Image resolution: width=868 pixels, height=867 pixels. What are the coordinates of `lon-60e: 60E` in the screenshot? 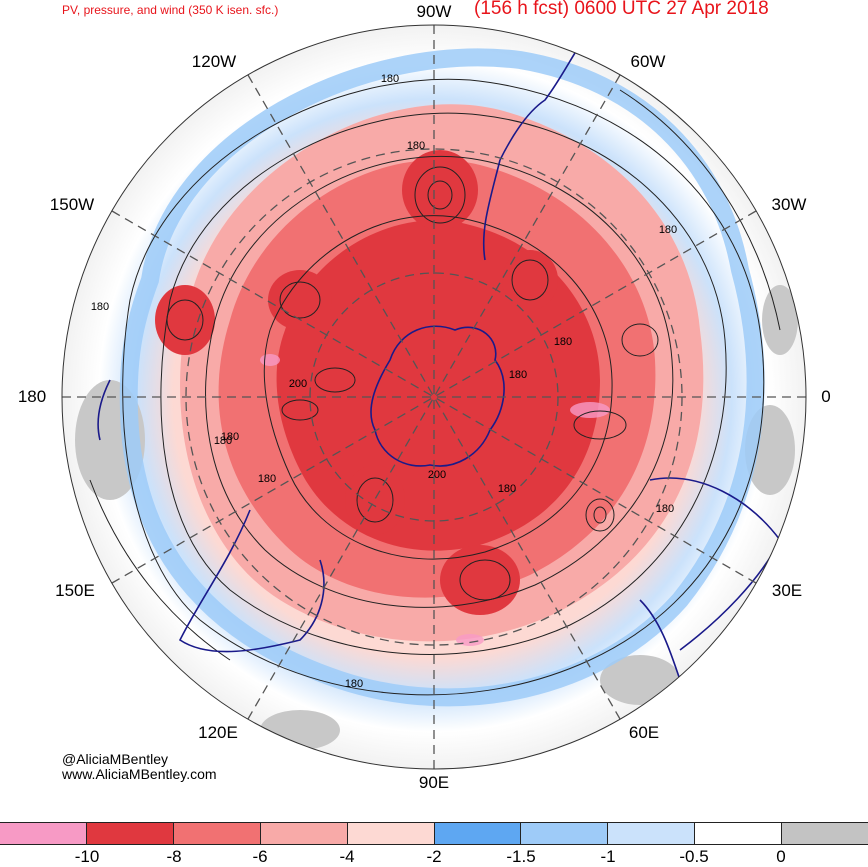 It's located at (644, 732).